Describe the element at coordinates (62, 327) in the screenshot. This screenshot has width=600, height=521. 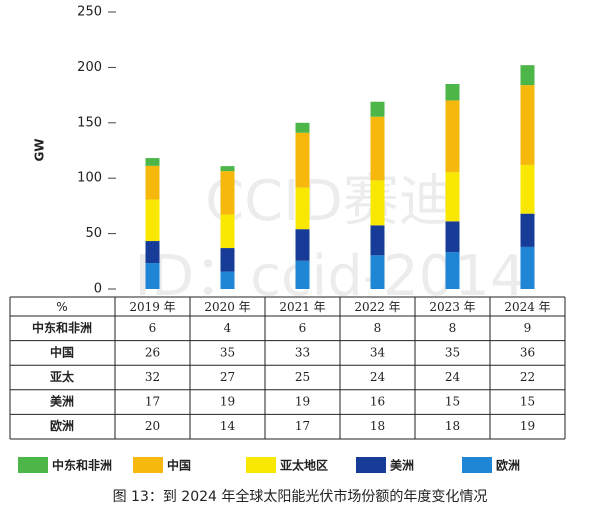
I see `row-label: 中东和非洲` at that location.